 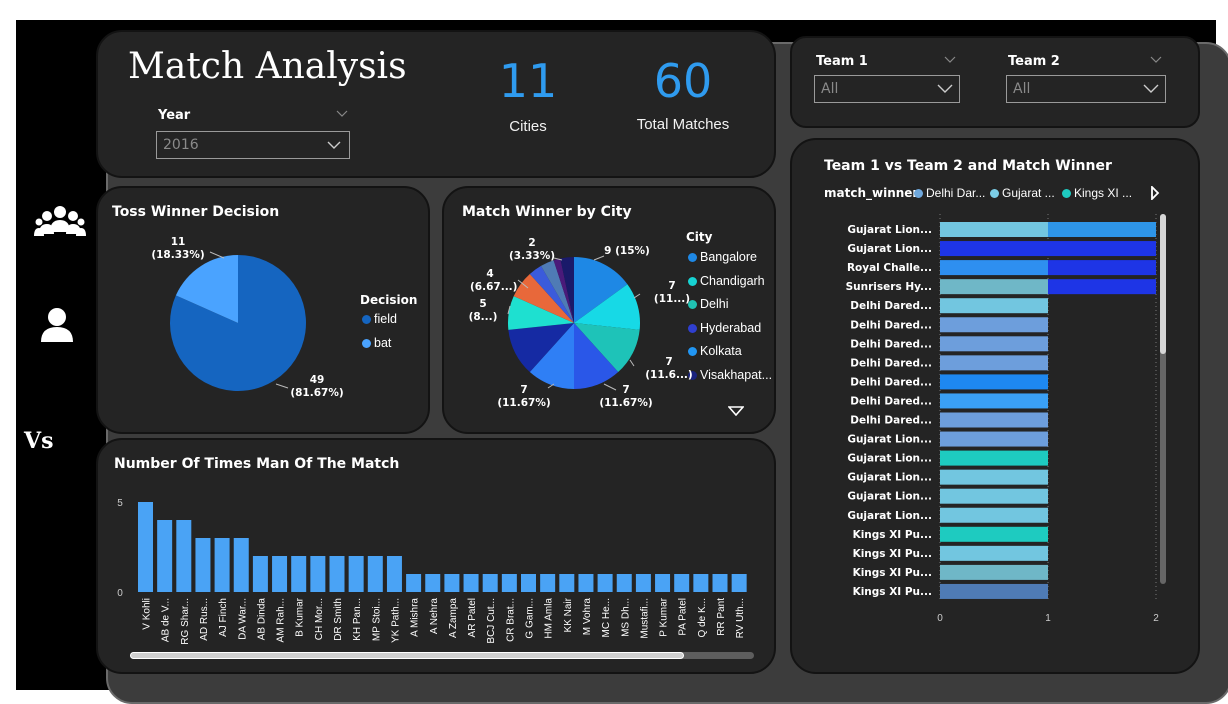 I want to click on year-dropdown: 2016, so click(x=253, y=145).